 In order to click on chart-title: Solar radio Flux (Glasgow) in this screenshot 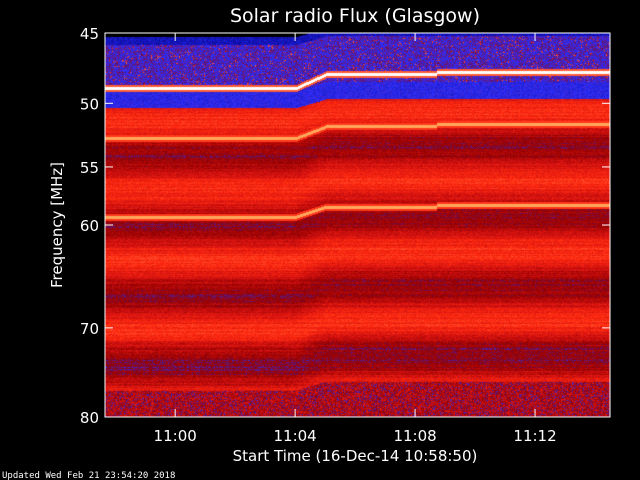, I will do `click(355, 16)`.